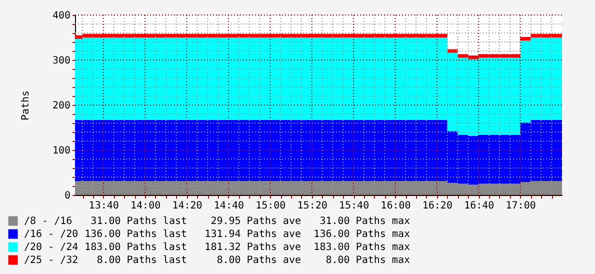 The height and width of the screenshot is (274, 595). I want to click on y-tick-label: 0, so click(67, 196).